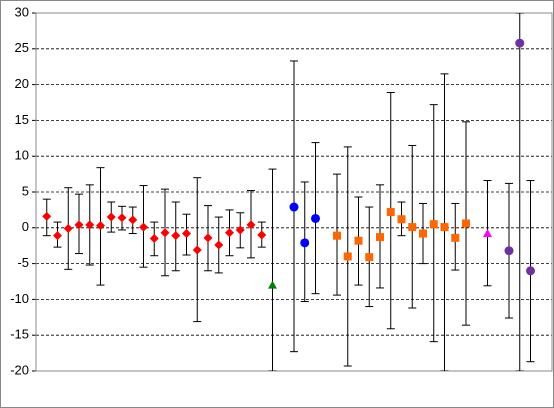  What do you see at coordinates (22, 11) in the screenshot?
I see `y-tick-label: 30` at bounding box center [22, 11].